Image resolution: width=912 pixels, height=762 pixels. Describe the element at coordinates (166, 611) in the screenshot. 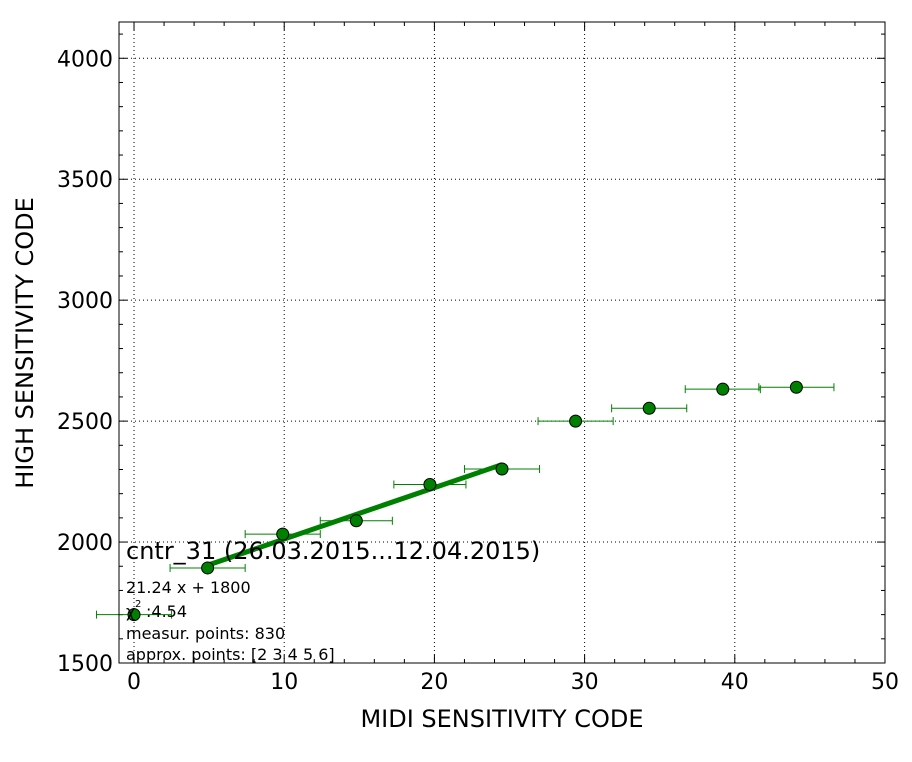

I see `chi2-value: :4.54` at that location.